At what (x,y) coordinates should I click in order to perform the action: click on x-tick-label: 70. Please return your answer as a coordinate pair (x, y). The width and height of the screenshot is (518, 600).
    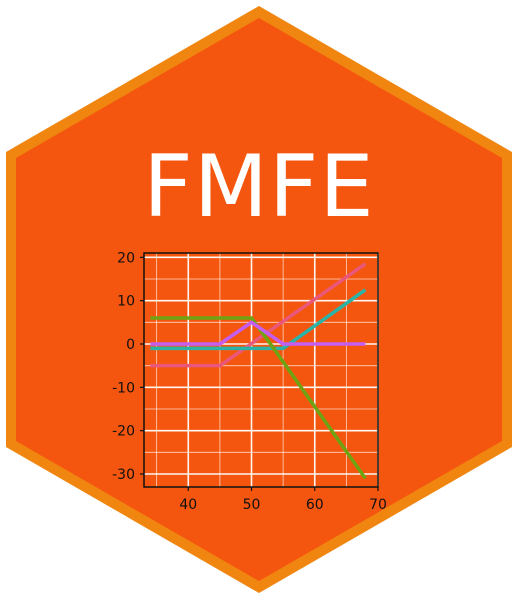
    Looking at the image, I should click on (378, 505).